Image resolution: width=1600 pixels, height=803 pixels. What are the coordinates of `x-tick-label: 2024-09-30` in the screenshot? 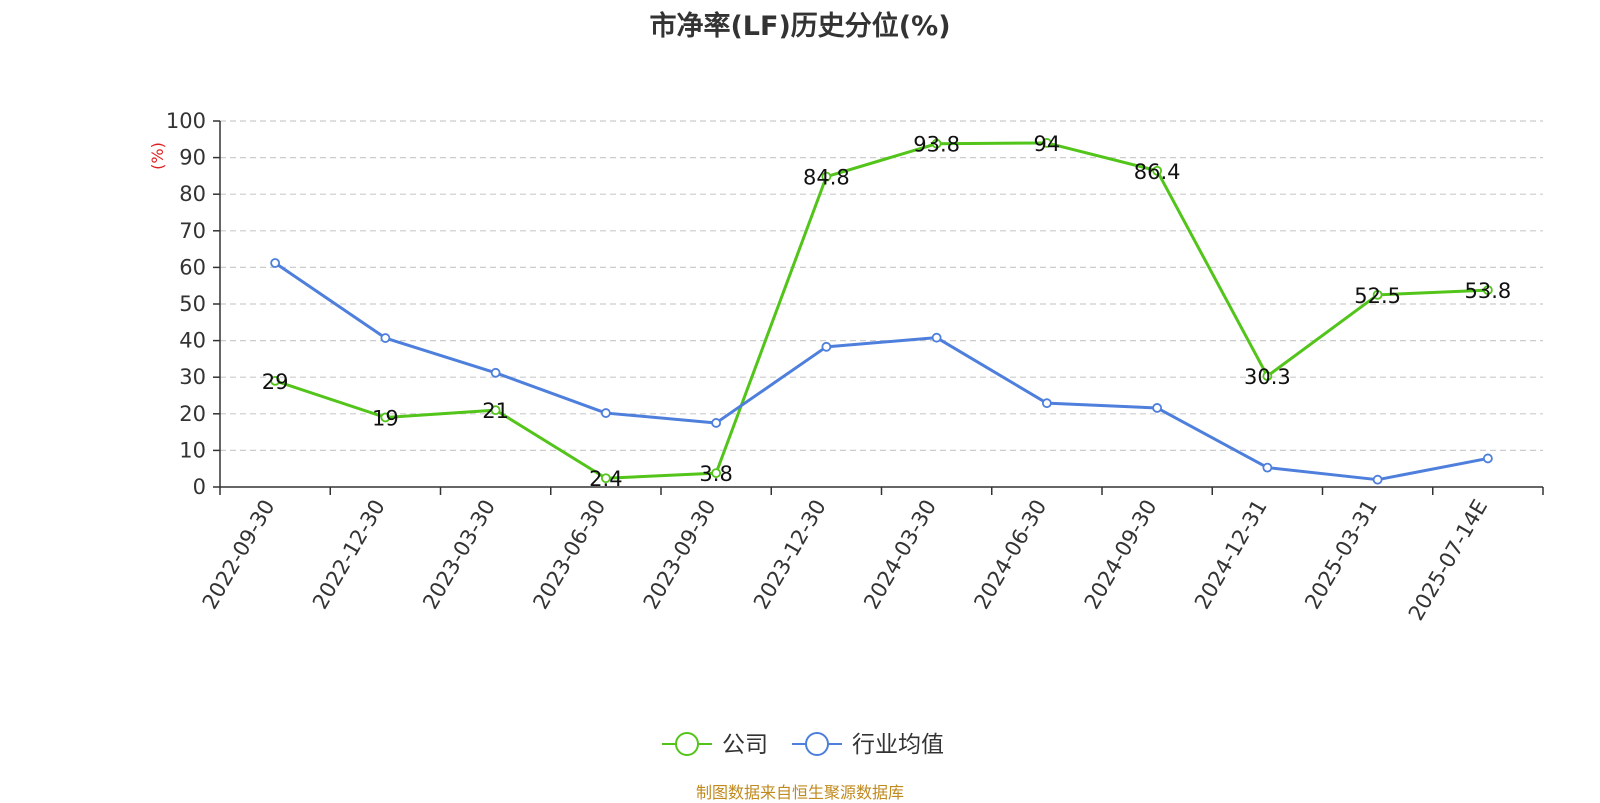 It's located at (1121, 555).